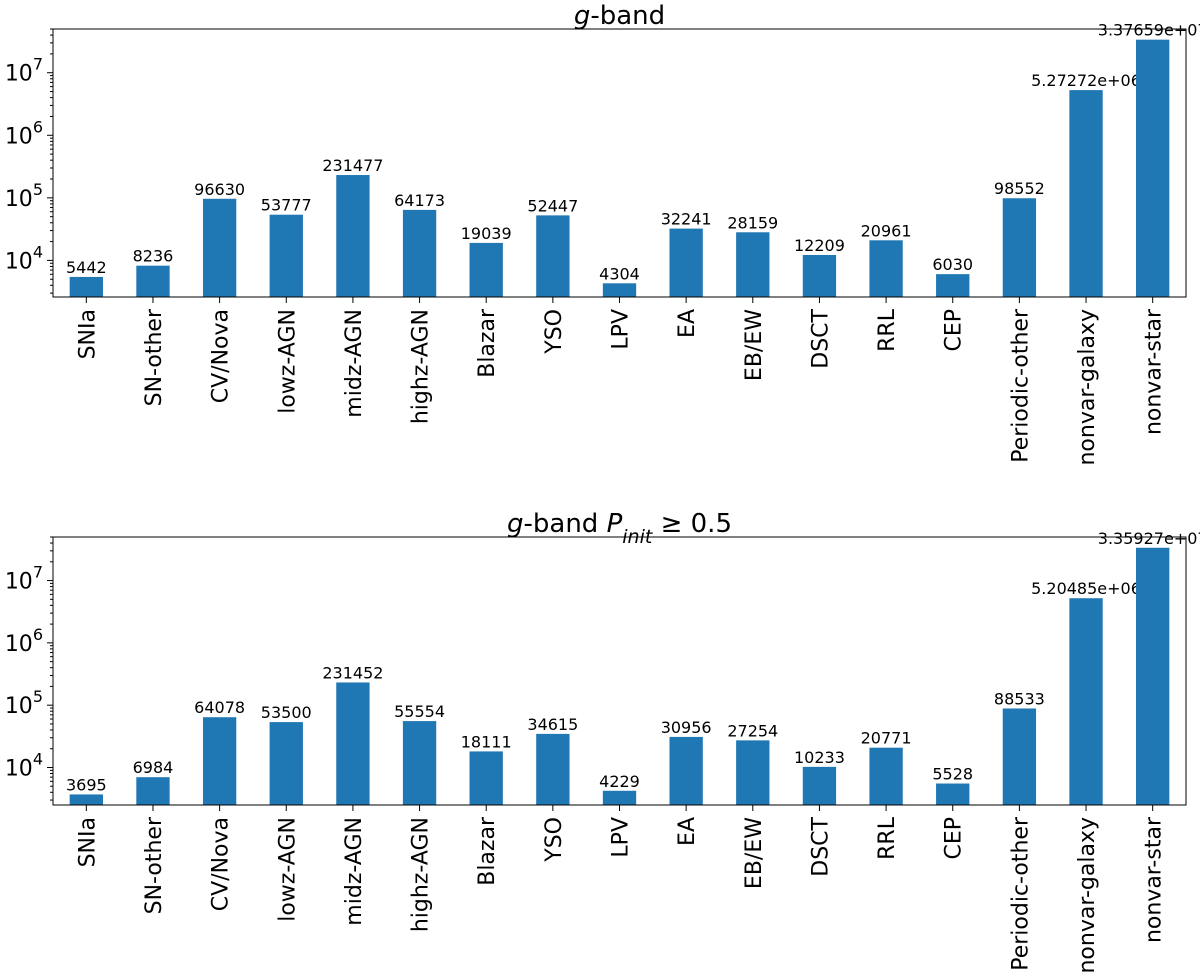 The image size is (1200, 979). Describe the element at coordinates (686, 219) in the screenshot. I see `data-label: 32241` at that location.